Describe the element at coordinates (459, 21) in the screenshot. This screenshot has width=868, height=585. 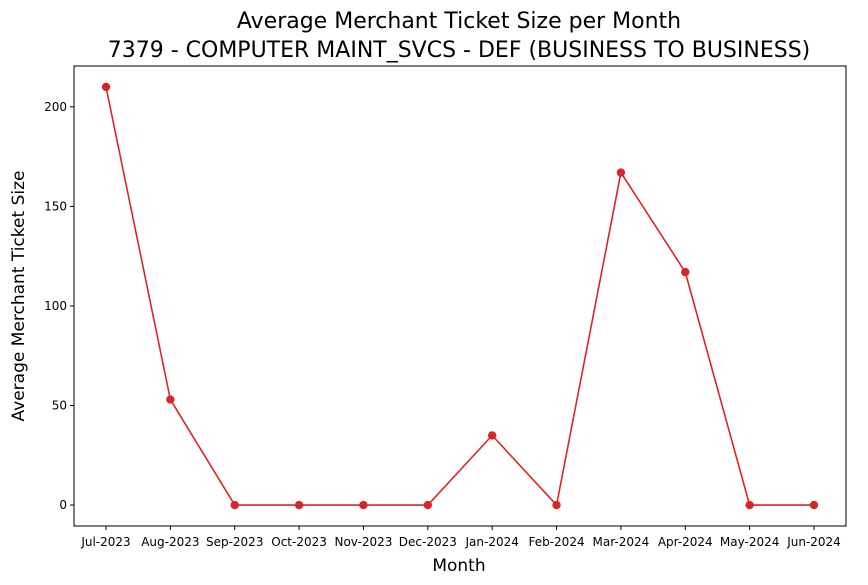
I see `chart-title: Average Merchant Ticket Size per Month` at that location.